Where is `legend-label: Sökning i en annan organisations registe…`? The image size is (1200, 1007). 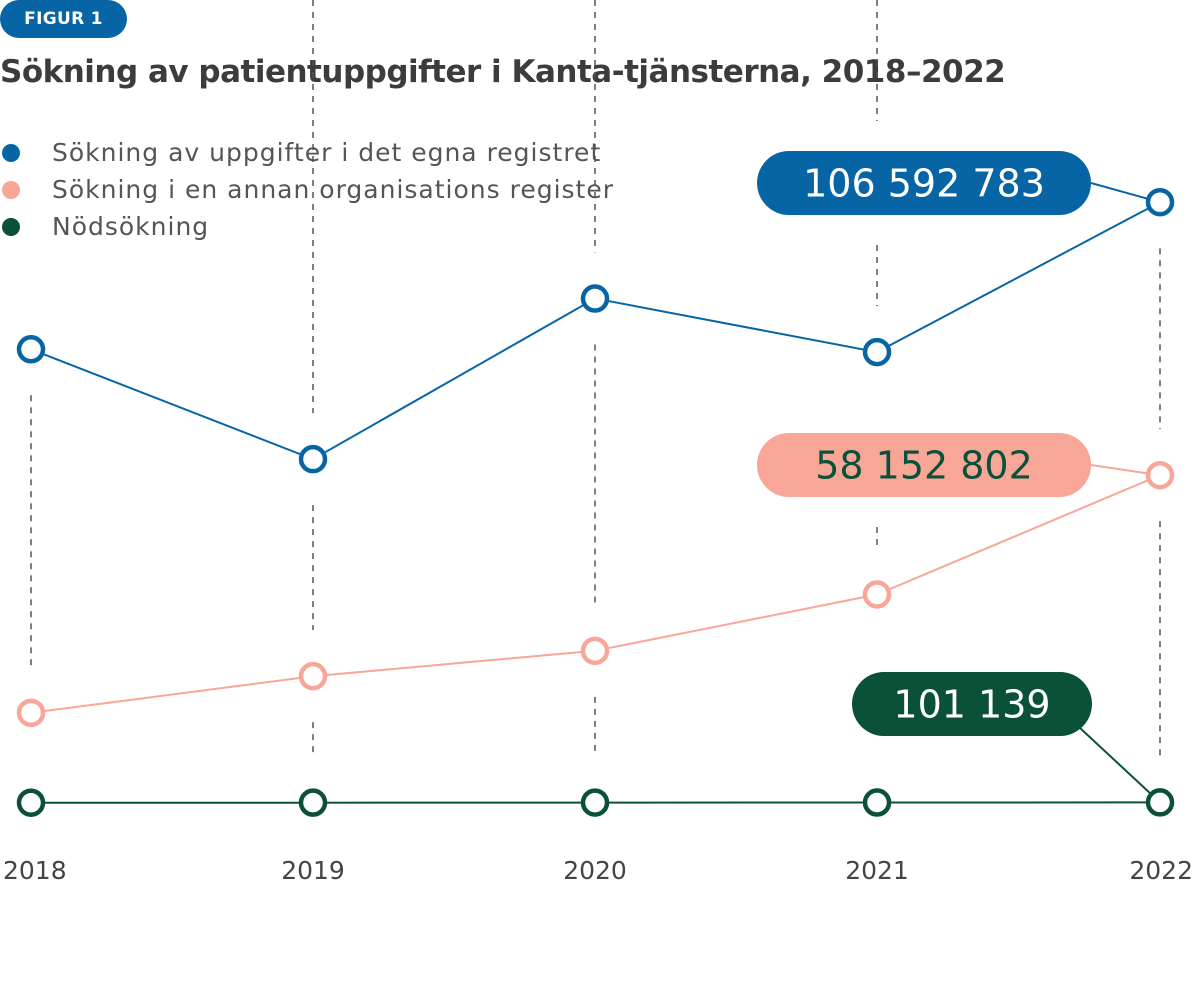 legend-label: Sökning i en annan organisations registe… is located at coordinates (333, 189).